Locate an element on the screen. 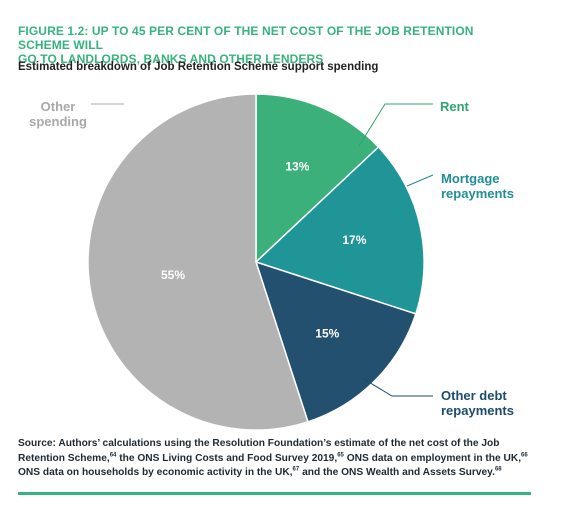 The width and height of the screenshot is (561, 505). footnote-ref: 68 is located at coordinates (498, 469).